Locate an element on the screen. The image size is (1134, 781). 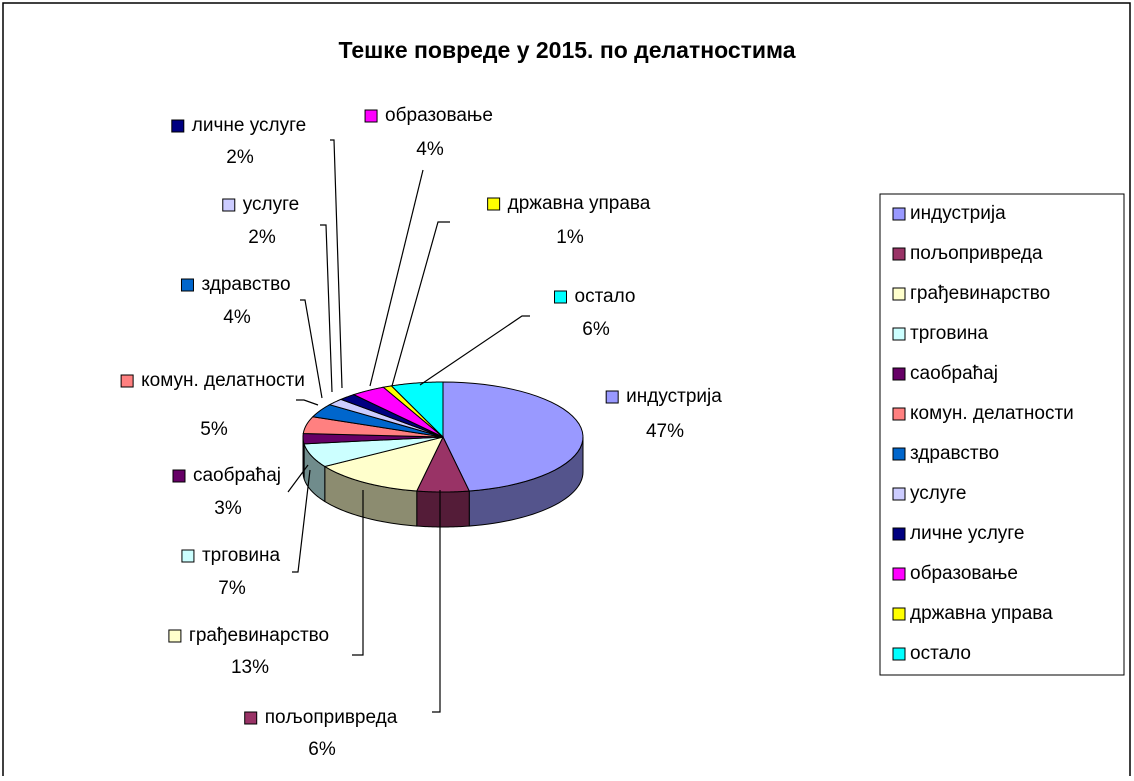
data-label-name: образовање is located at coordinates (439, 115).